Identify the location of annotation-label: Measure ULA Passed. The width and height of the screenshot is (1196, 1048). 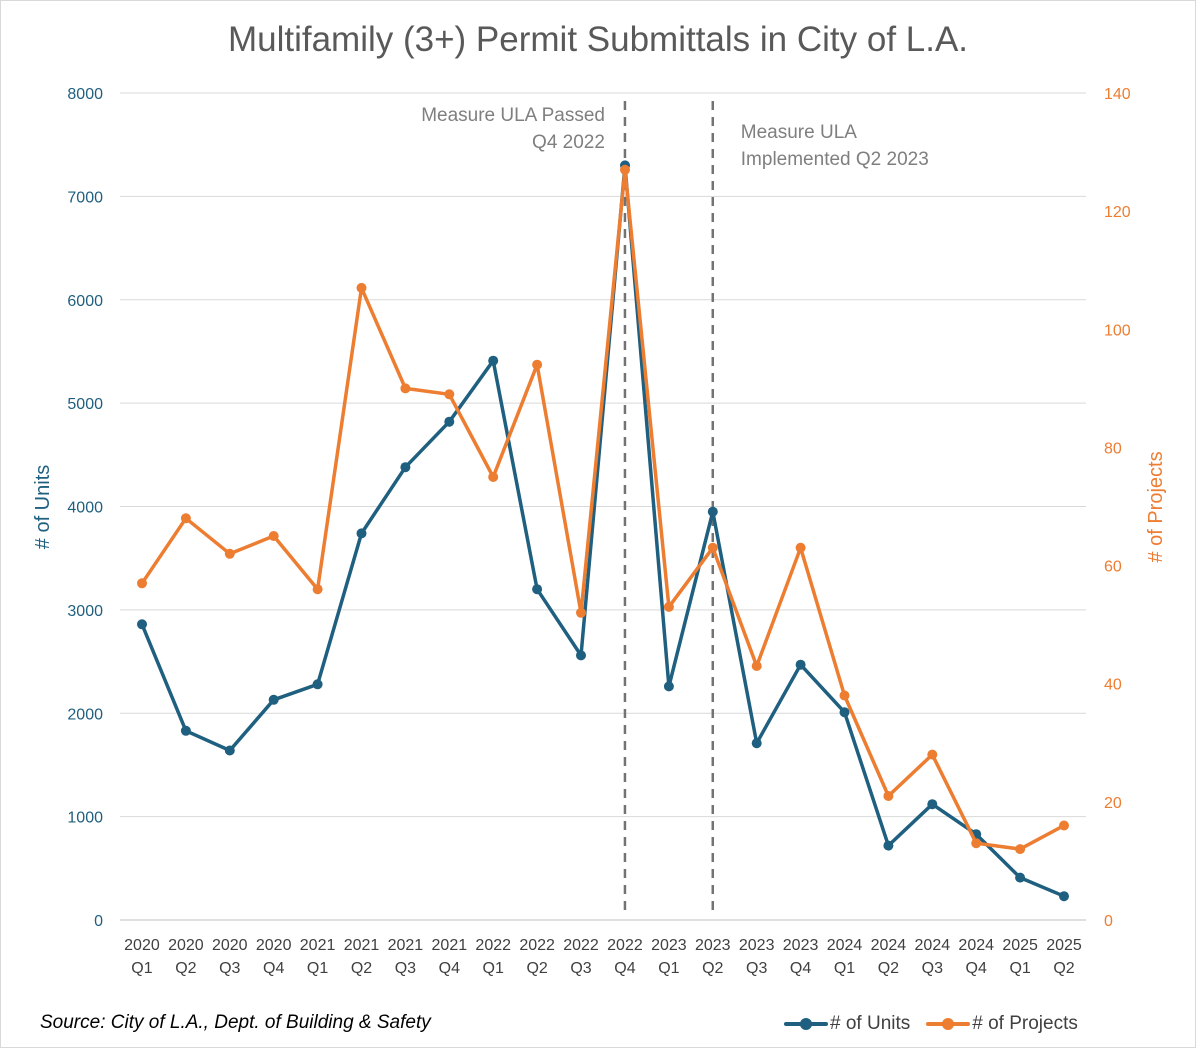
(513, 115).